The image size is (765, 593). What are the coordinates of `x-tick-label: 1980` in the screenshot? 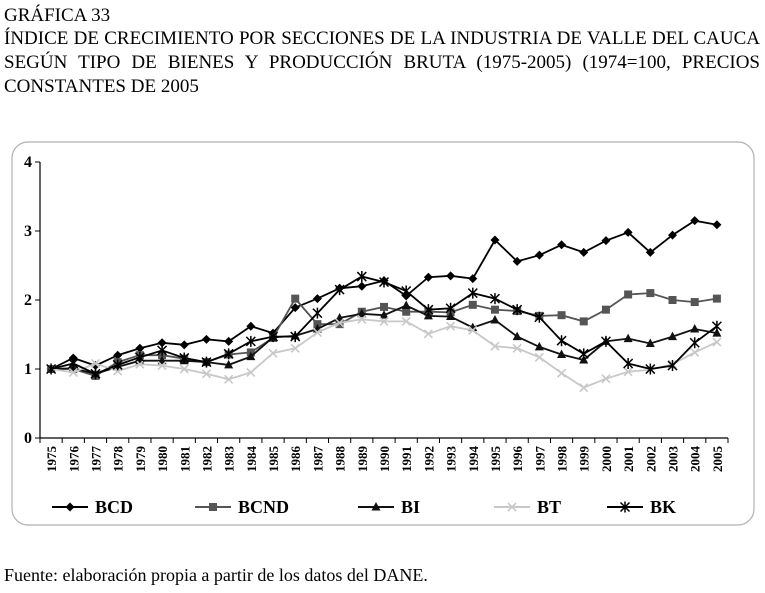 It's located at (162, 459).